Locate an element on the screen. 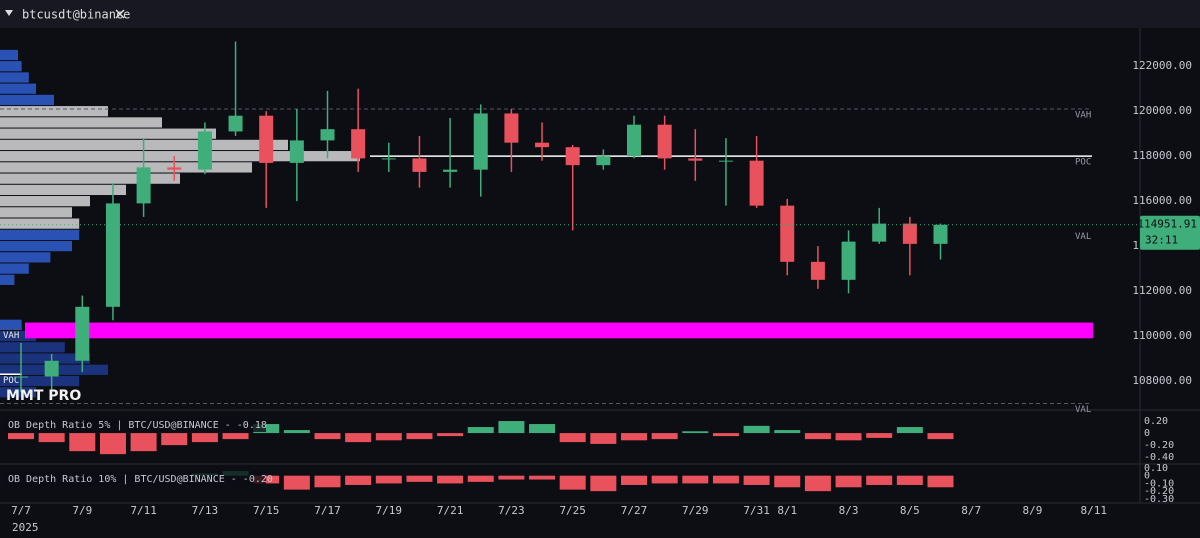 The height and width of the screenshot is (538, 1200). x-tick-label: 7/11 is located at coordinates (143, 510).